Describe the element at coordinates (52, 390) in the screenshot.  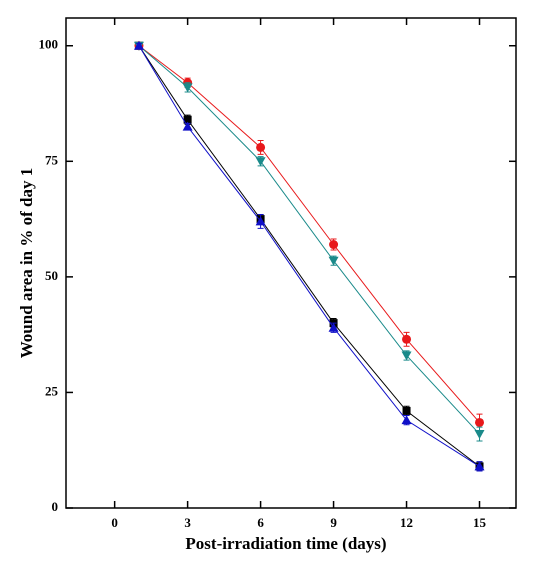
I see `y-tick-label: 25` at that location.